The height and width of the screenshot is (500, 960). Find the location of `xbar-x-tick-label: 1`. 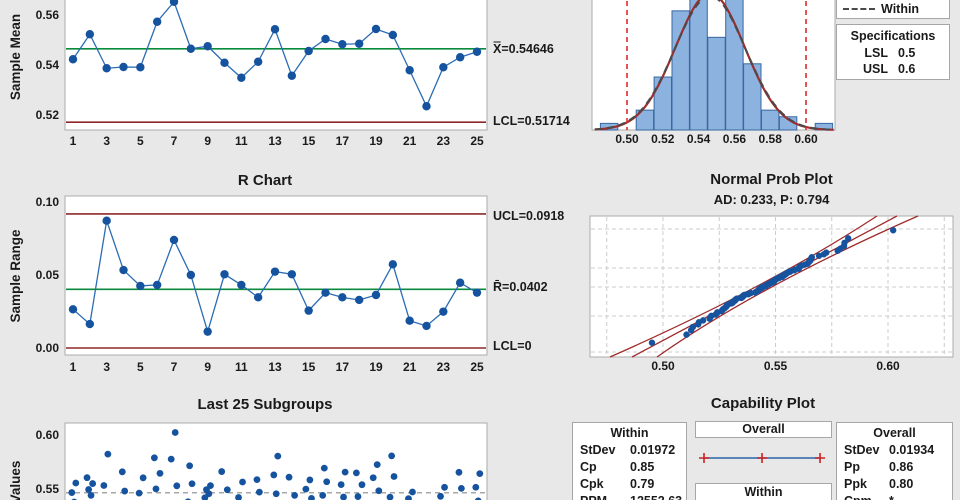

xbar-x-tick-label: 1 is located at coordinates (73, 141).